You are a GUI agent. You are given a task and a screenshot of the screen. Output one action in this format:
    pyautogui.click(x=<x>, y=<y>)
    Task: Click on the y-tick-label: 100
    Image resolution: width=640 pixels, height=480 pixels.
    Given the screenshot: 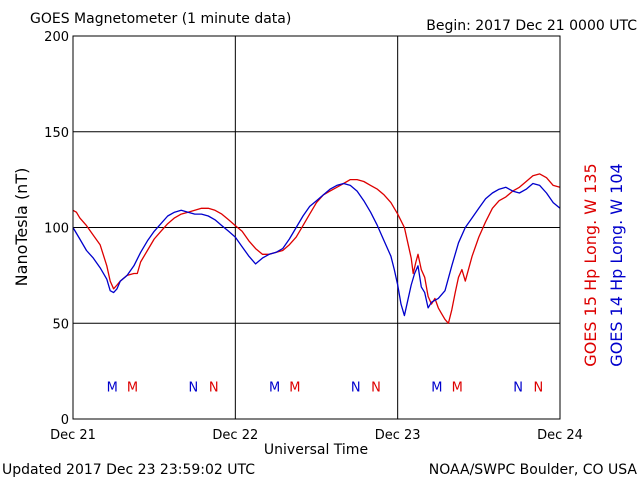 What is the action you would take?
    pyautogui.click(x=56, y=229)
    